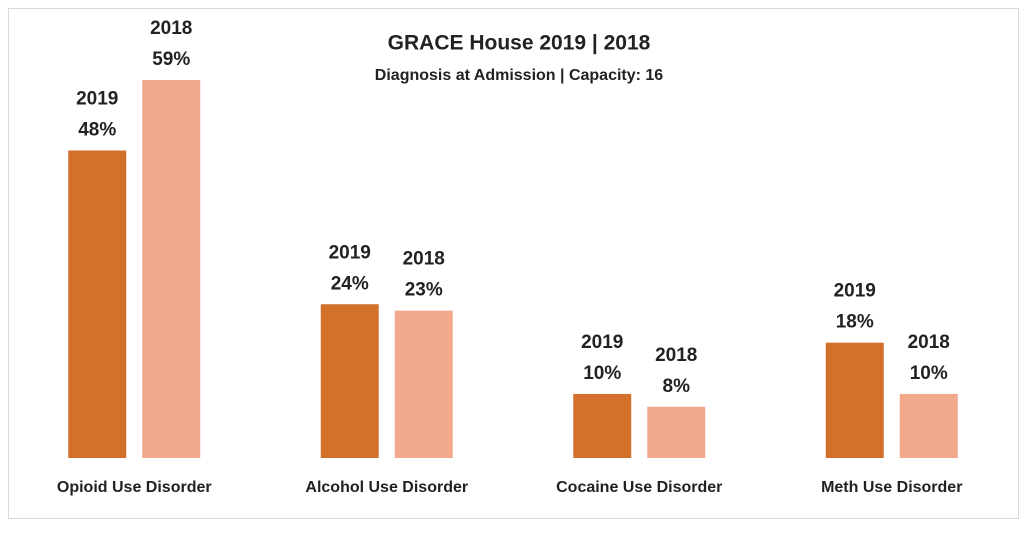  Describe the element at coordinates (171, 59) in the screenshot. I see `data-label: 59%` at that location.